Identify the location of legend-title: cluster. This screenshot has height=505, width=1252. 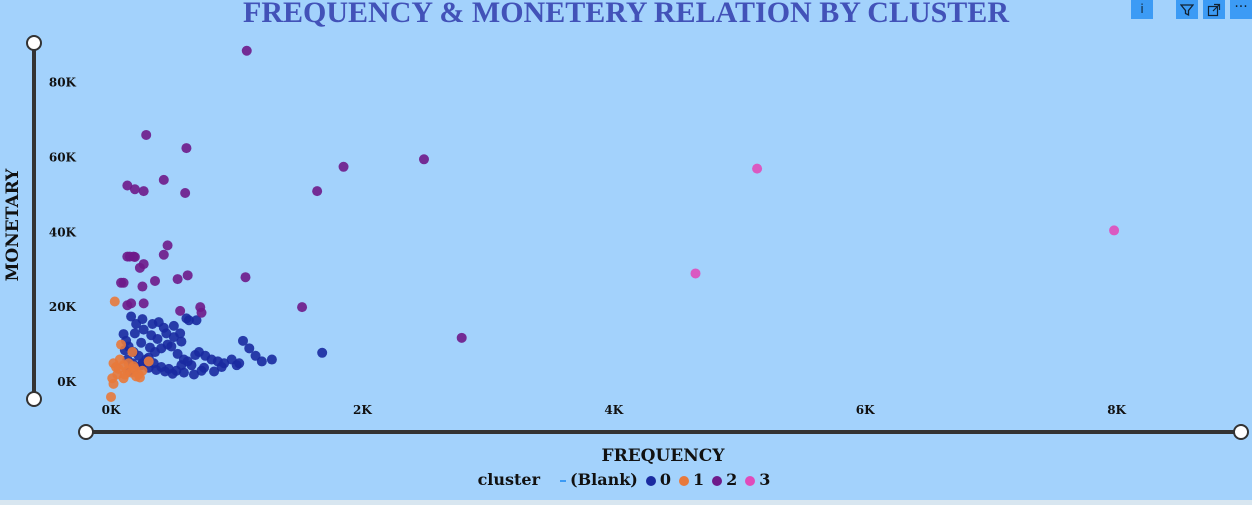
(509, 479).